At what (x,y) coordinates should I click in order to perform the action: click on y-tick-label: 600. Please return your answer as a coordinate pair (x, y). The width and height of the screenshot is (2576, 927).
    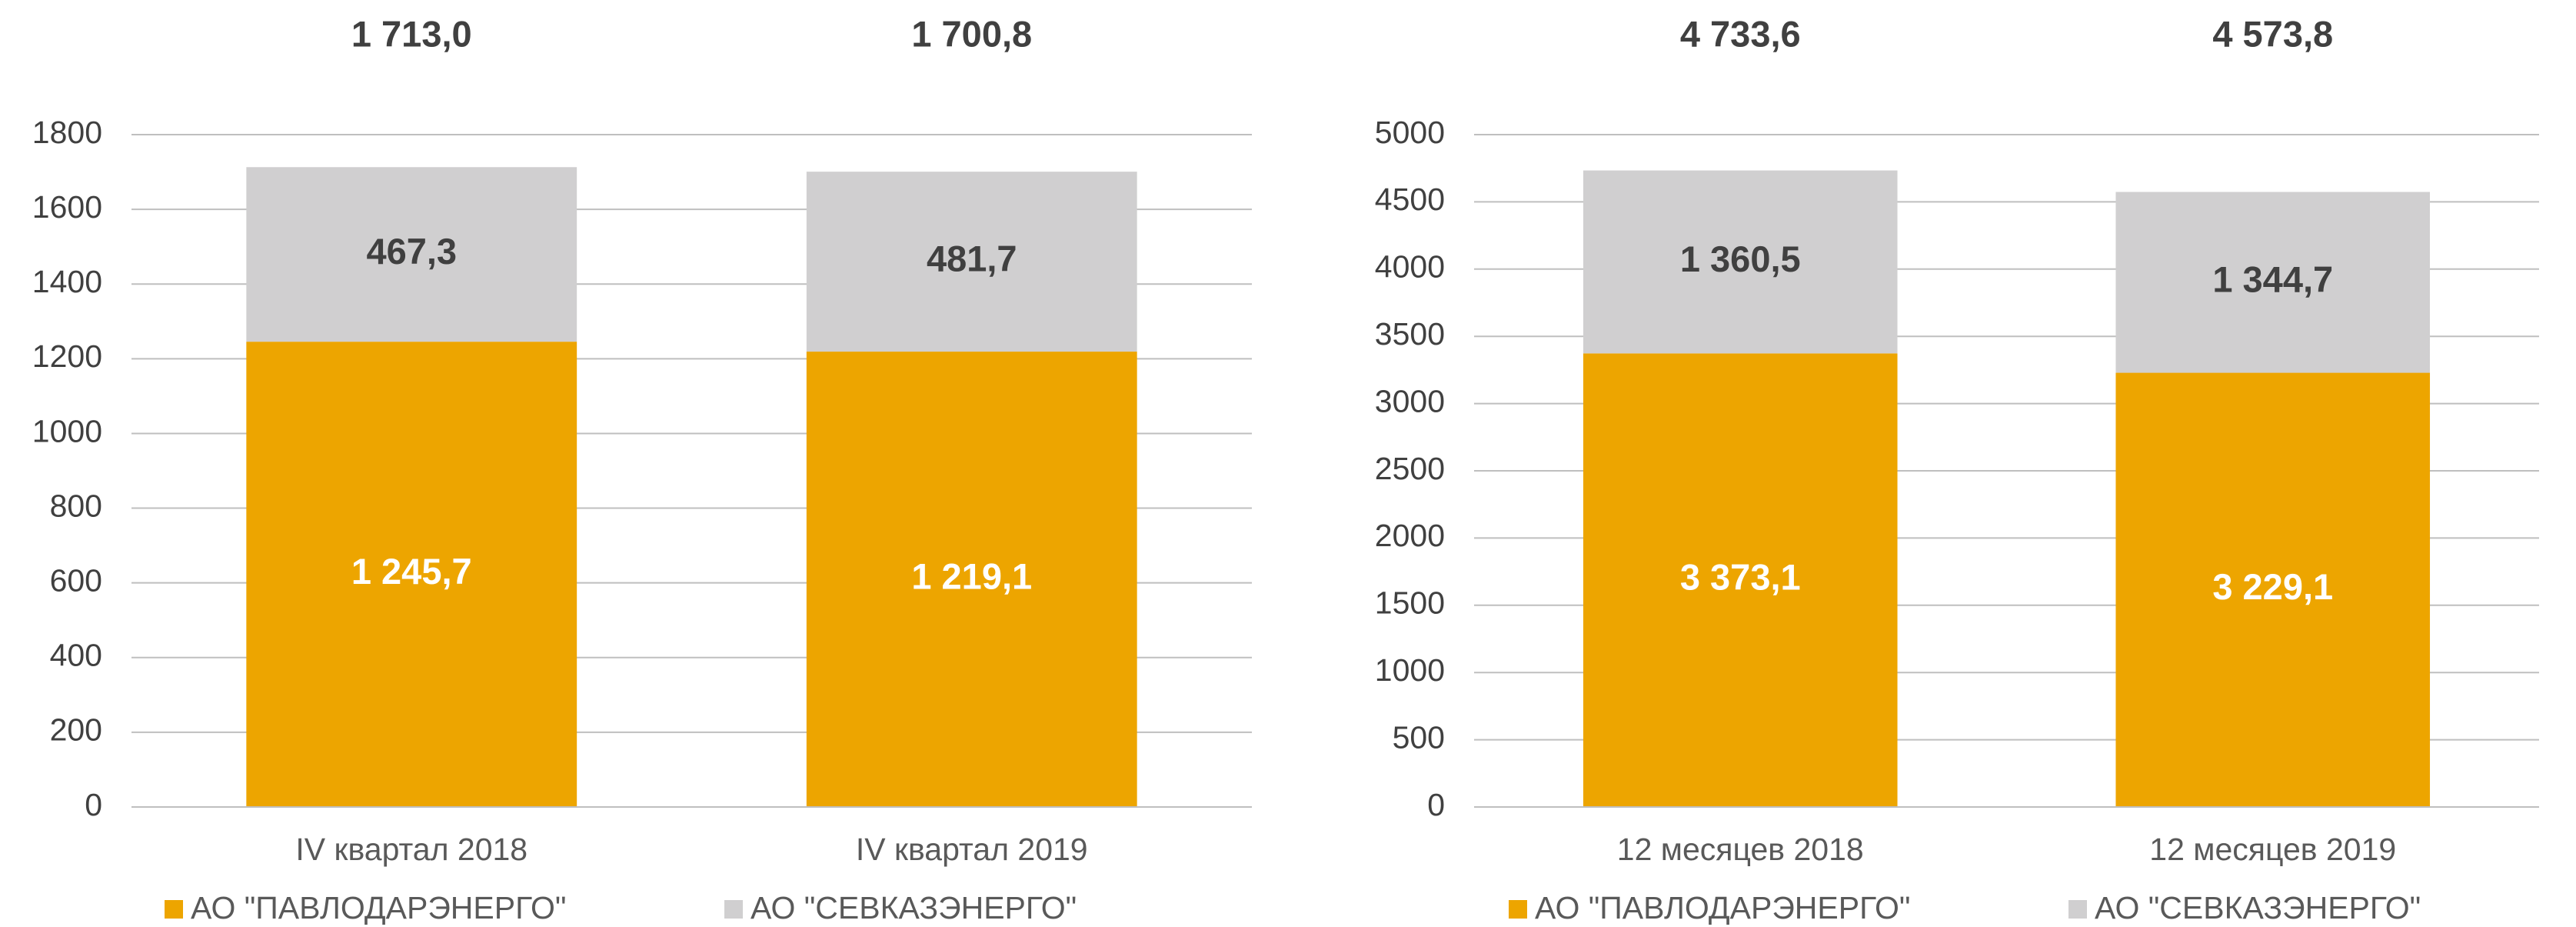
    Looking at the image, I should click on (76, 580).